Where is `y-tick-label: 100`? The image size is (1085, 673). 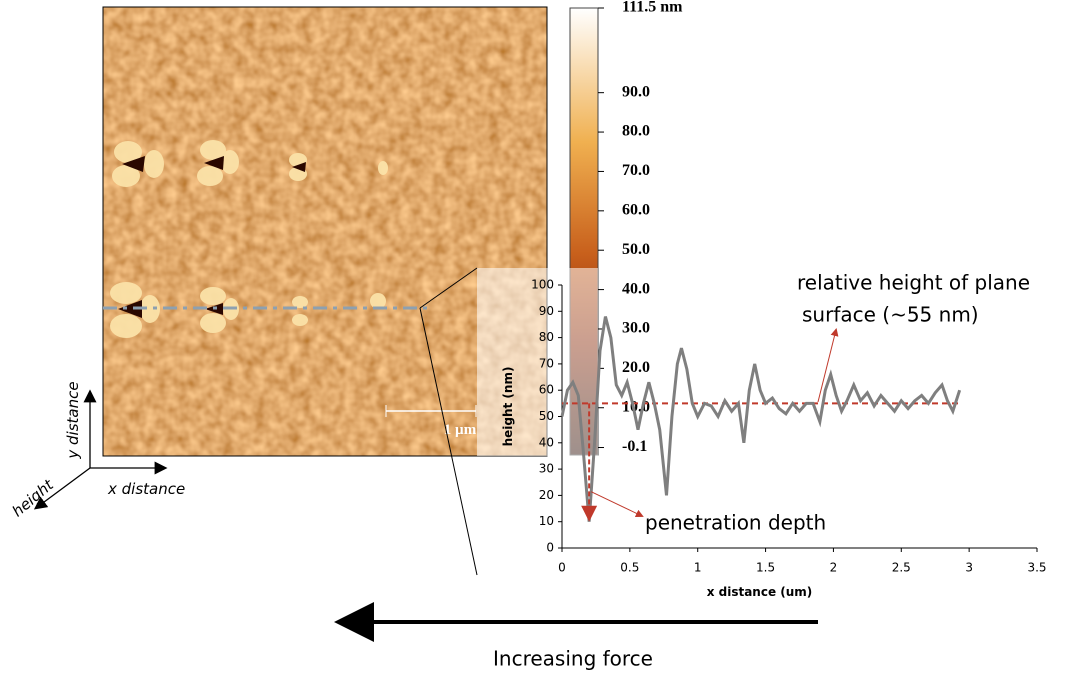
y-tick-label: 100 is located at coordinates (542, 285).